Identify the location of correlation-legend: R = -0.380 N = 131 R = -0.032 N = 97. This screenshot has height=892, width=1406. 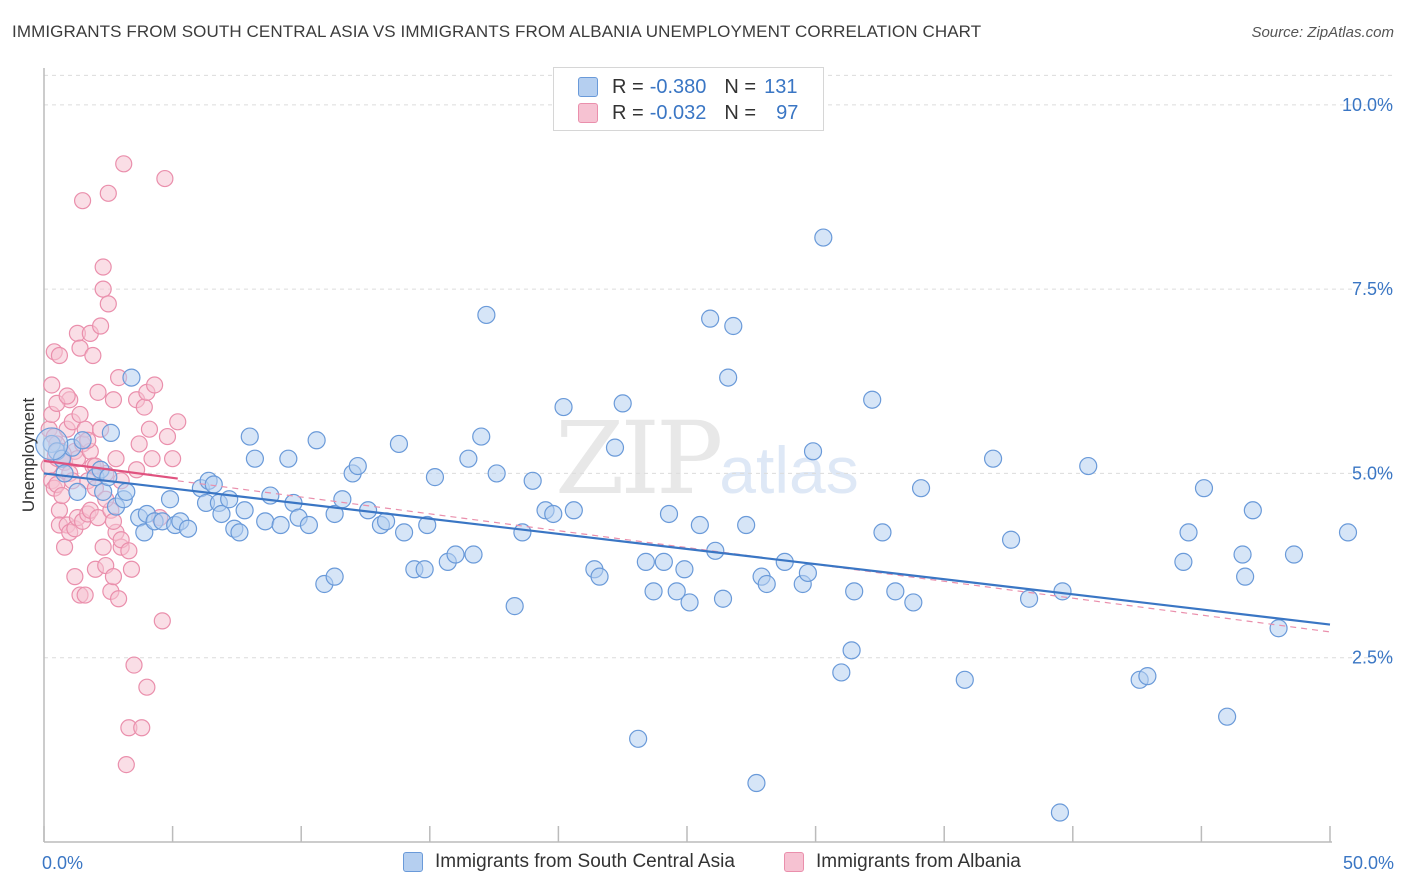
(688, 99).